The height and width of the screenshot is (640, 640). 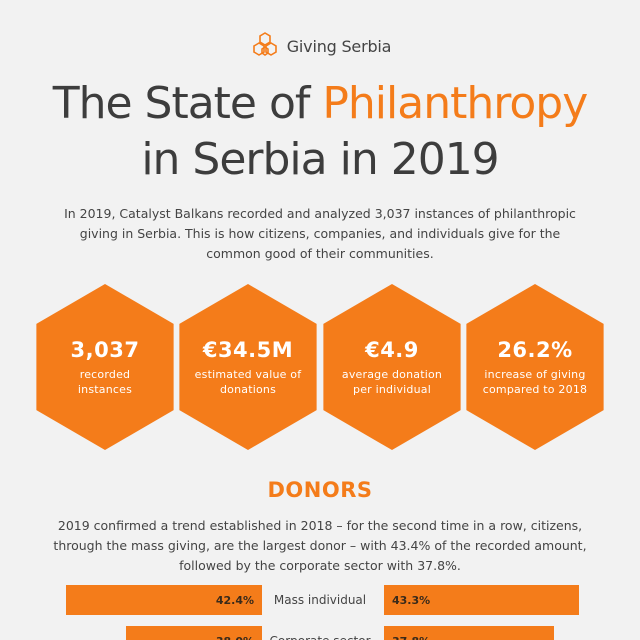 I want to click on stat-value: 3,037, so click(x=105, y=350).